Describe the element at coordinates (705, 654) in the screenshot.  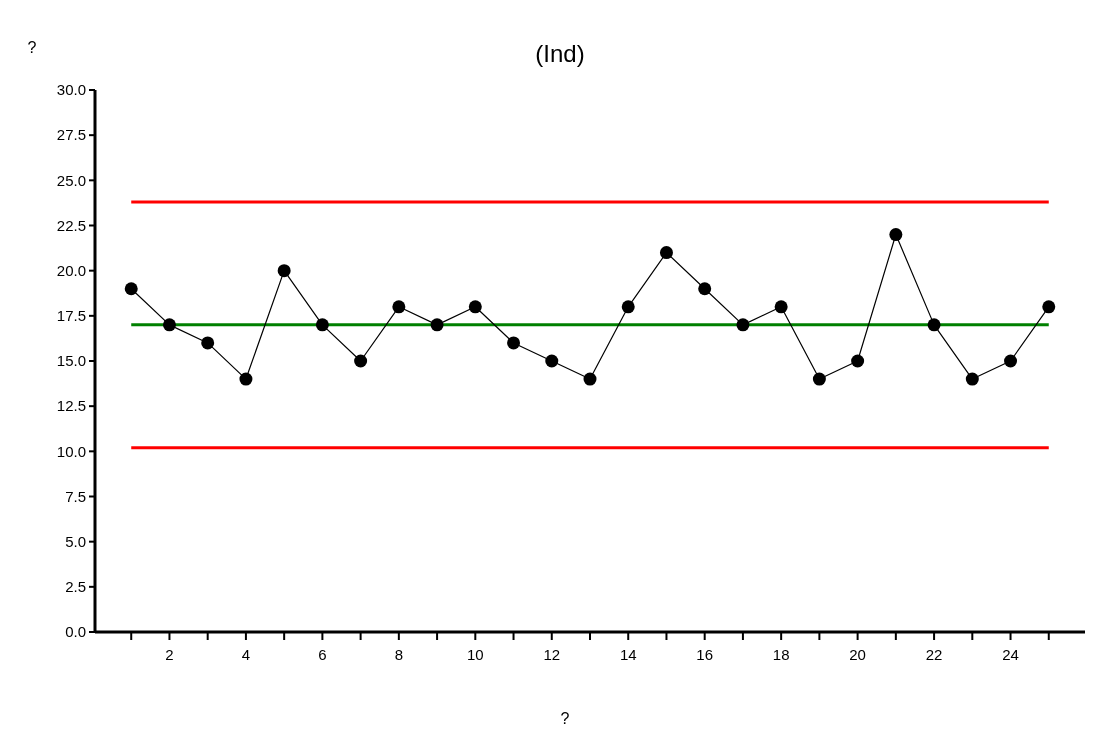
I see `x-tick-label: 16` at that location.